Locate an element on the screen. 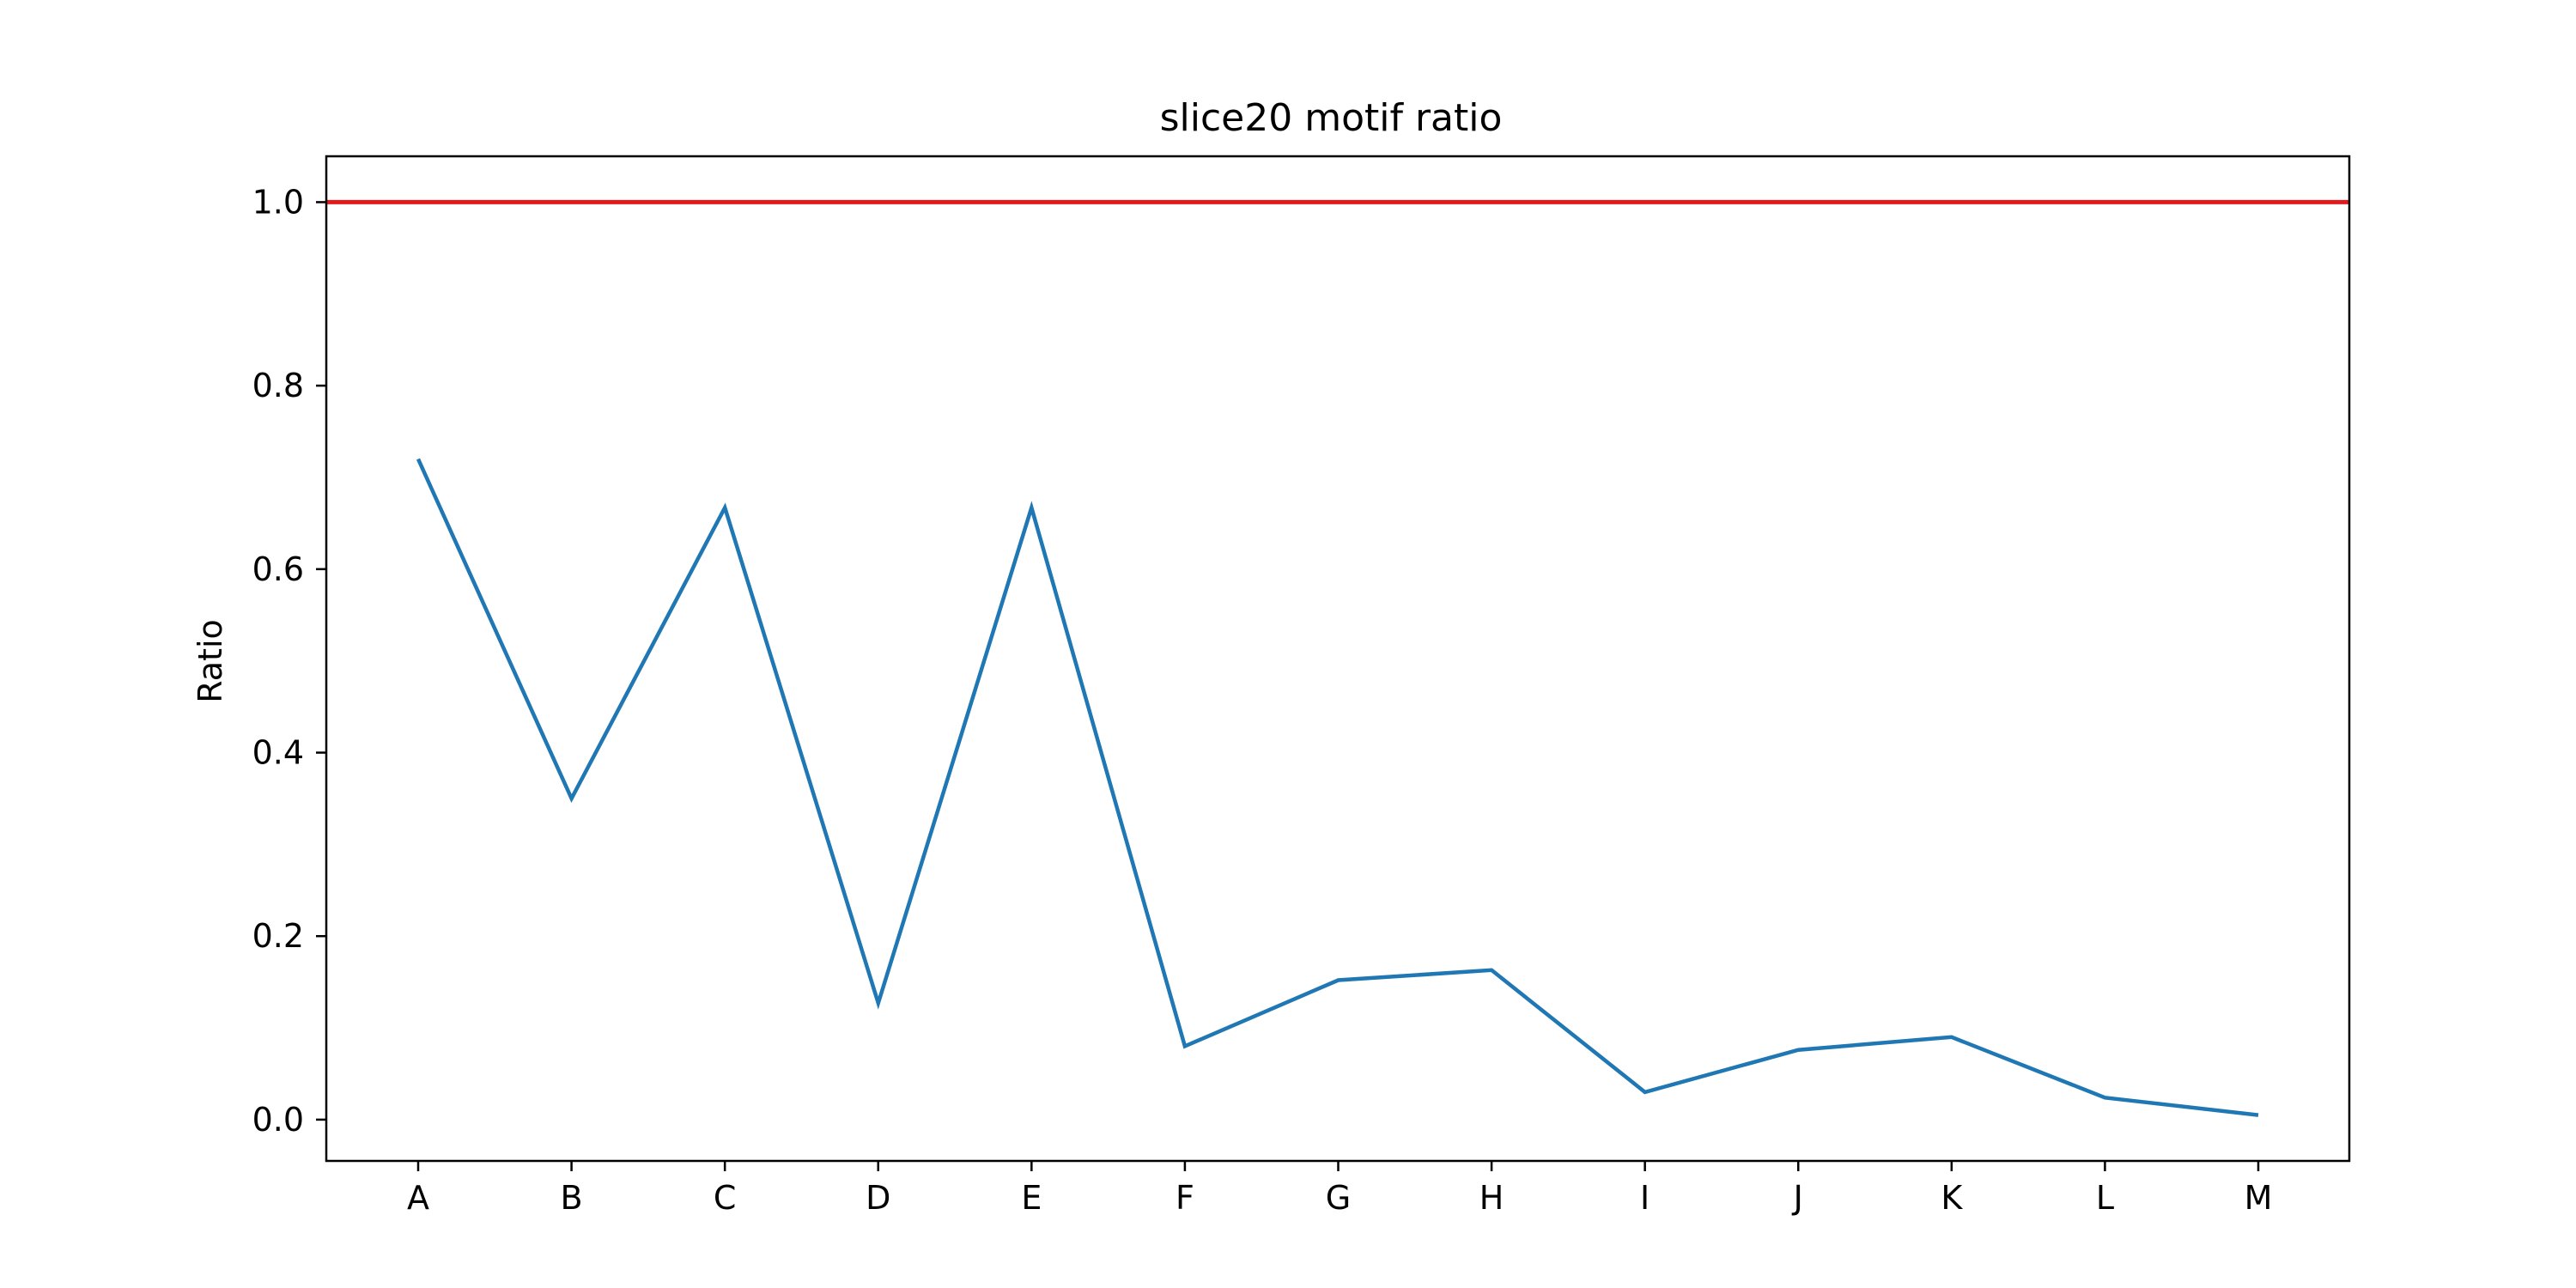  x-tick-label: F is located at coordinates (1185, 1198).